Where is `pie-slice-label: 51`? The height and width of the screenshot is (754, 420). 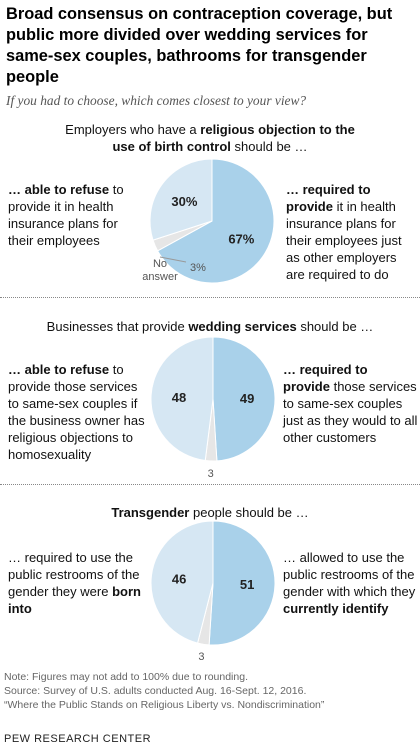 pie-slice-label: 51 is located at coordinates (247, 584).